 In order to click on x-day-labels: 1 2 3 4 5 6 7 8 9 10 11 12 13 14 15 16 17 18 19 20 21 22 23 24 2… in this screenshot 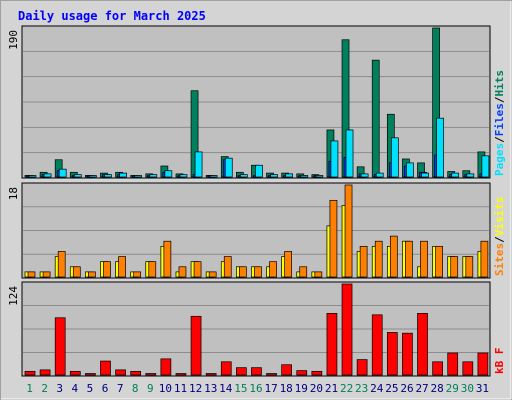, I will do `click(257, 388)`.